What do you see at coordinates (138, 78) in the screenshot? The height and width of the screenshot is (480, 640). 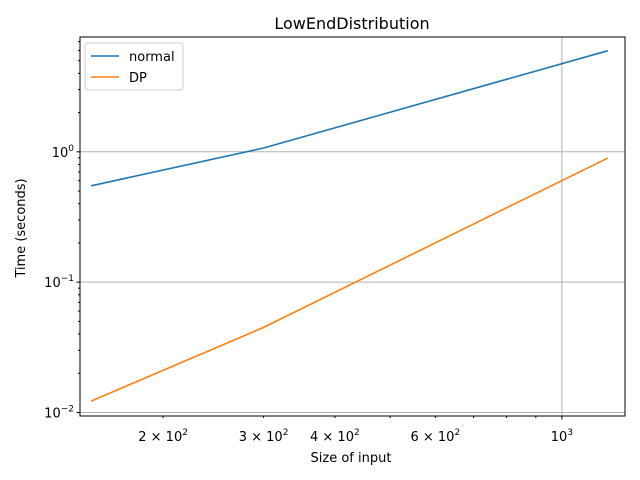 I see `legend-label-dp: DP` at bounding box center [138, 78].